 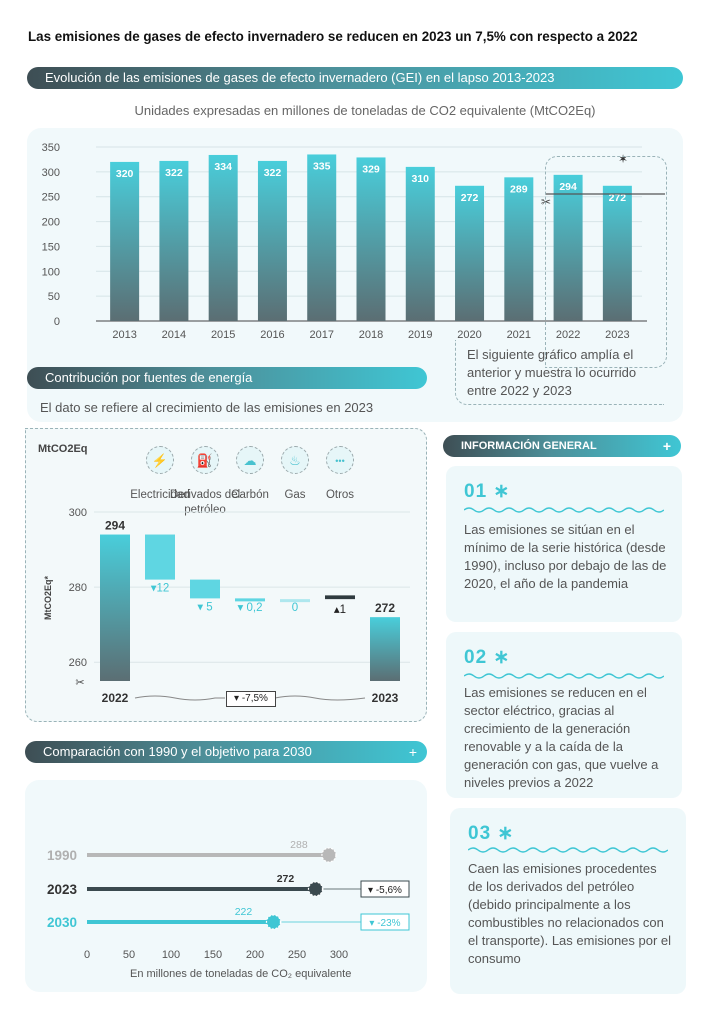 I want to click on info-card-number: 03 ∗, so click(x=491, y=833).